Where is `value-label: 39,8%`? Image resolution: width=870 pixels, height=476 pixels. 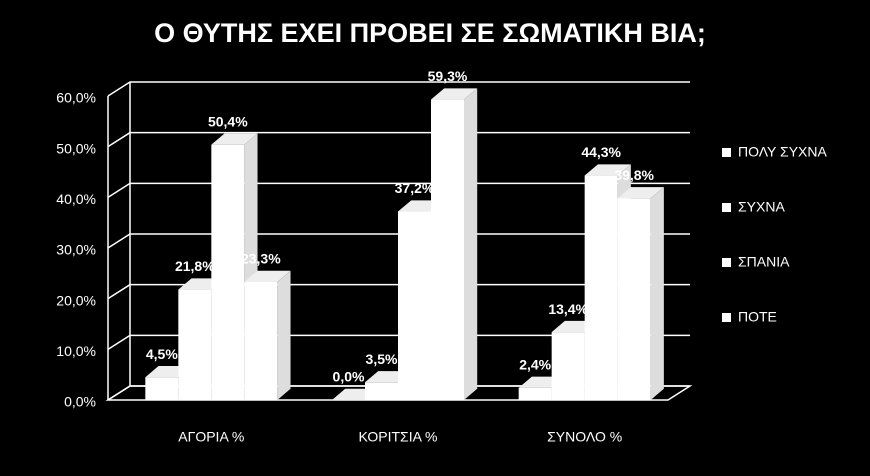
value-label: 39,8% is located at coordinates (634, 175).